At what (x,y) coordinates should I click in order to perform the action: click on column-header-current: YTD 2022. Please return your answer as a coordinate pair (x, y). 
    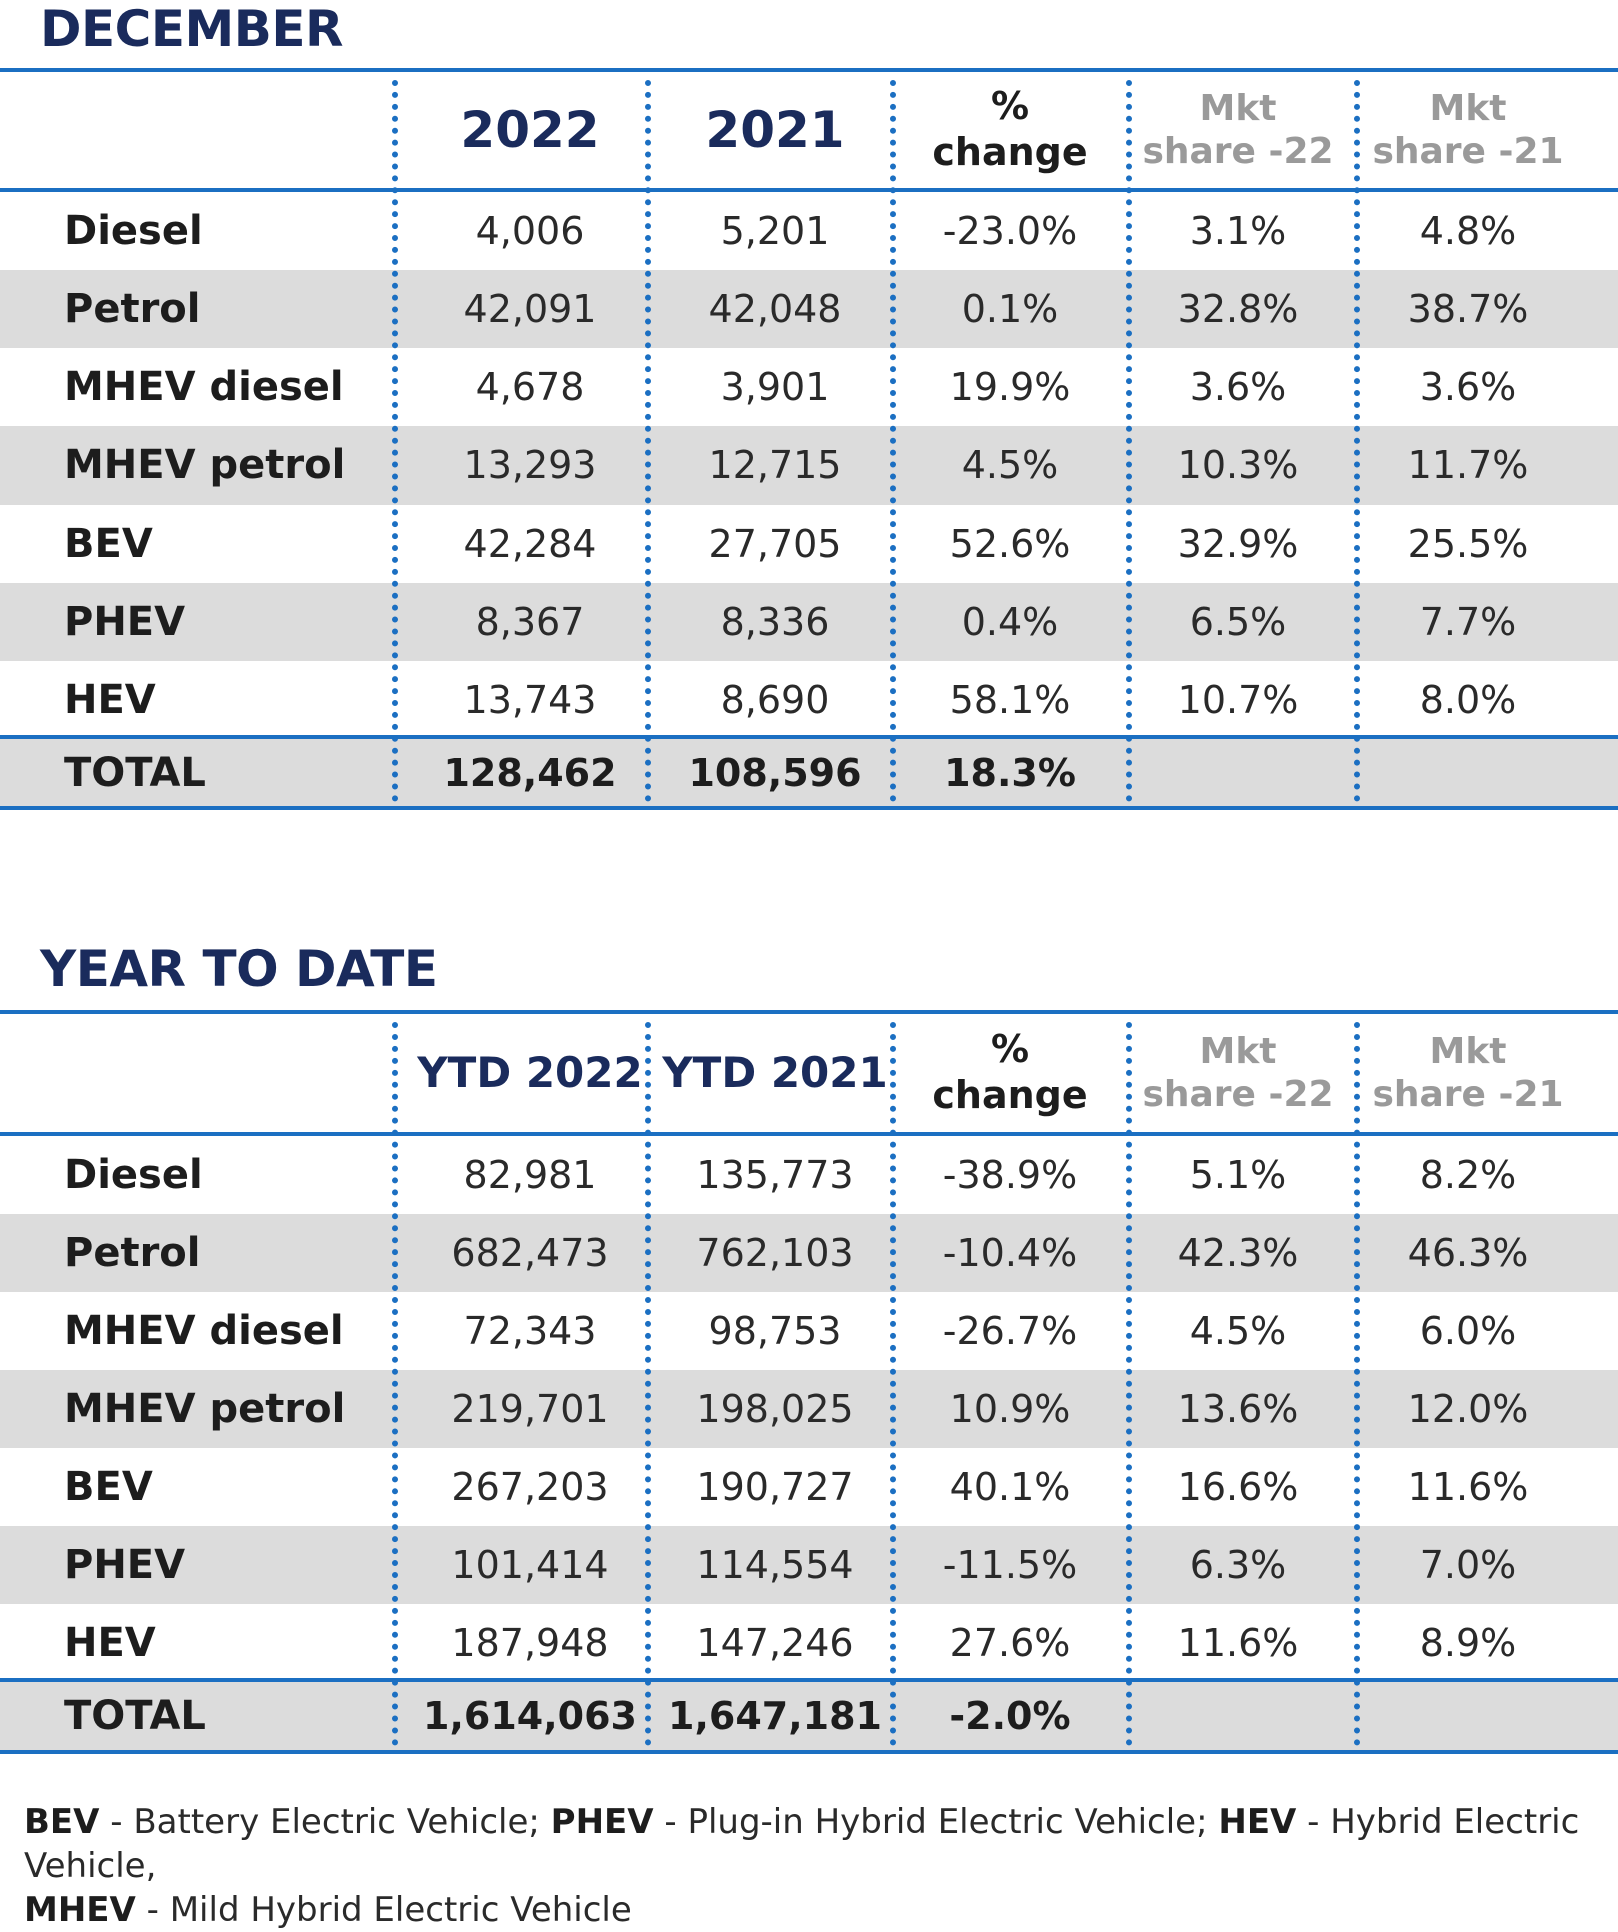
    Looking at the image, I should click on (530, 1073).